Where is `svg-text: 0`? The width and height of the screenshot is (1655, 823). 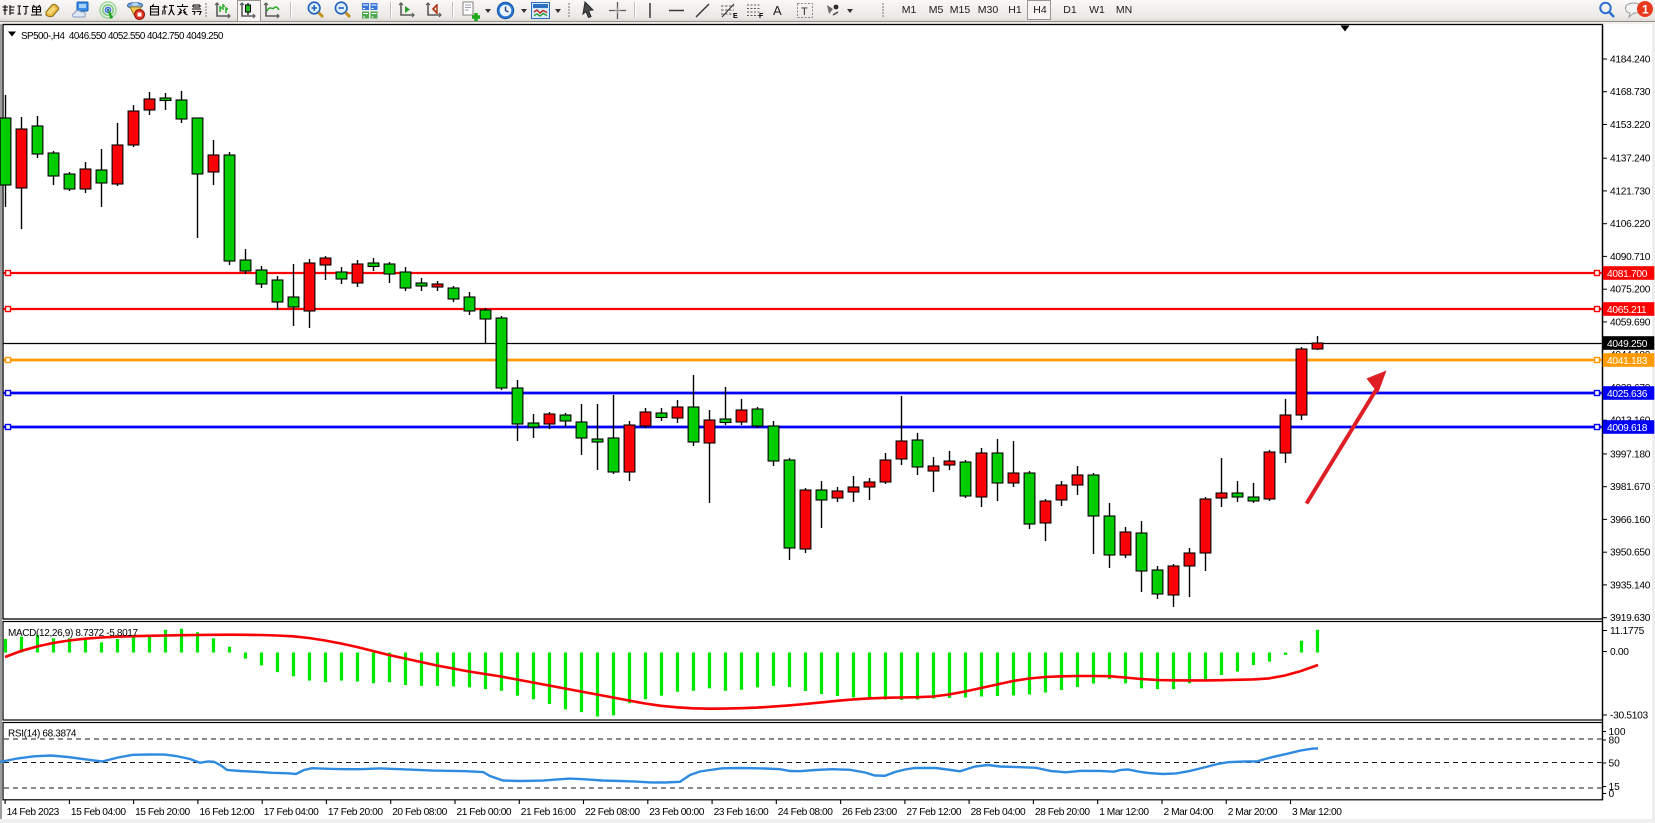 svg-text: 0 is located at coordinates (1612, 794).